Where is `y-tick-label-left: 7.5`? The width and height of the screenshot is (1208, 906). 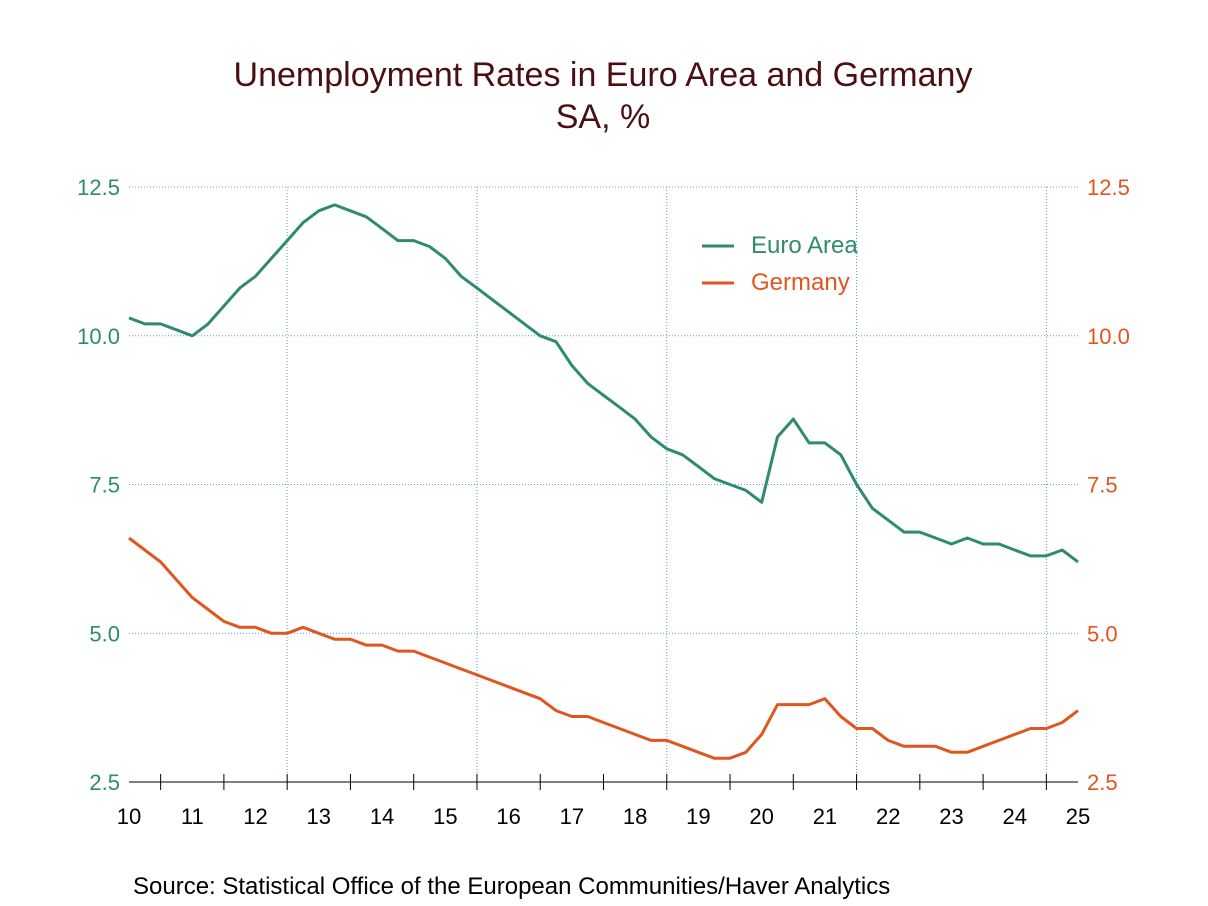 y-tick-label-left: 7.5 is located at coordinates (104, 485).